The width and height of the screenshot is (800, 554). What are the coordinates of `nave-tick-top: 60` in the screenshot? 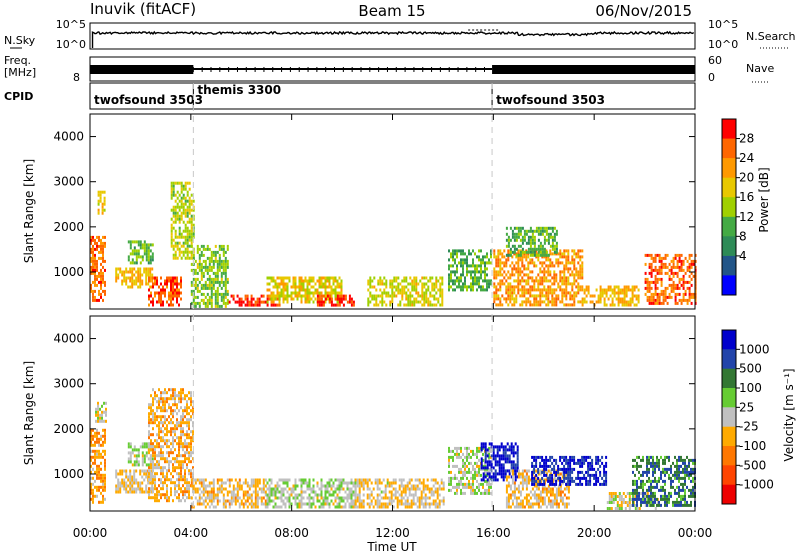 It's located at (715, 60).